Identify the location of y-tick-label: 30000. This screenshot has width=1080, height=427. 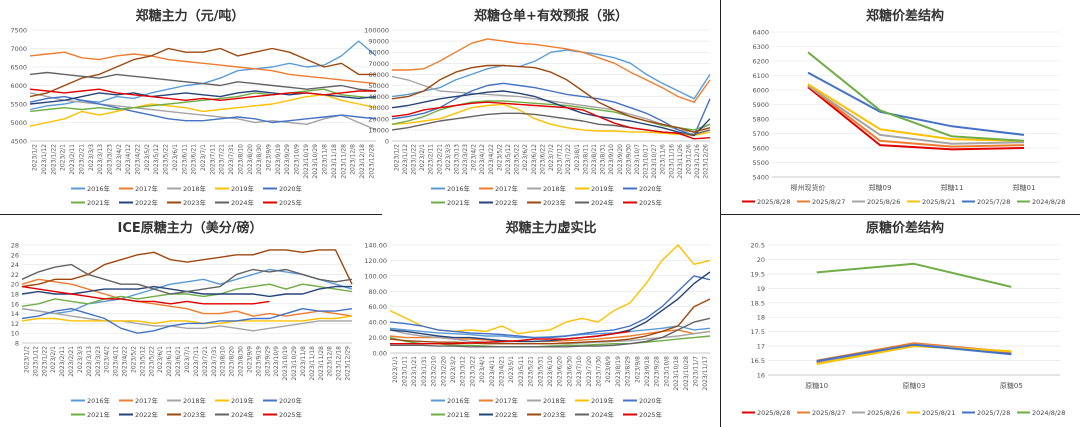
(378, 108).